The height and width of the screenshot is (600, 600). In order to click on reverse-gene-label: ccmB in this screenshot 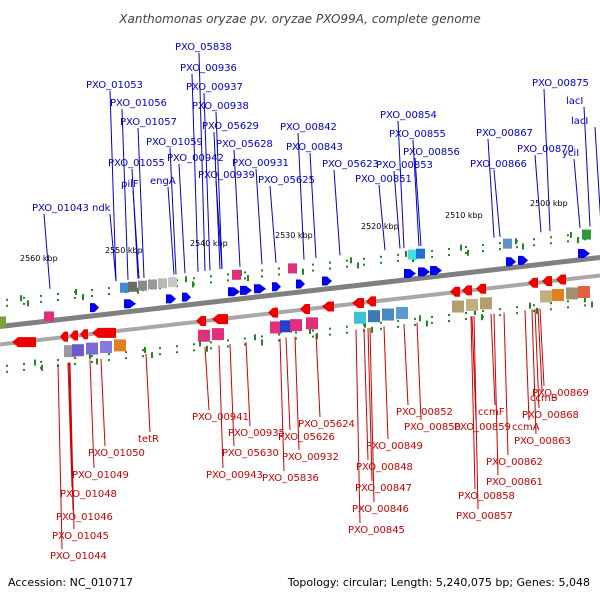, I will do `click(544, 398)`.